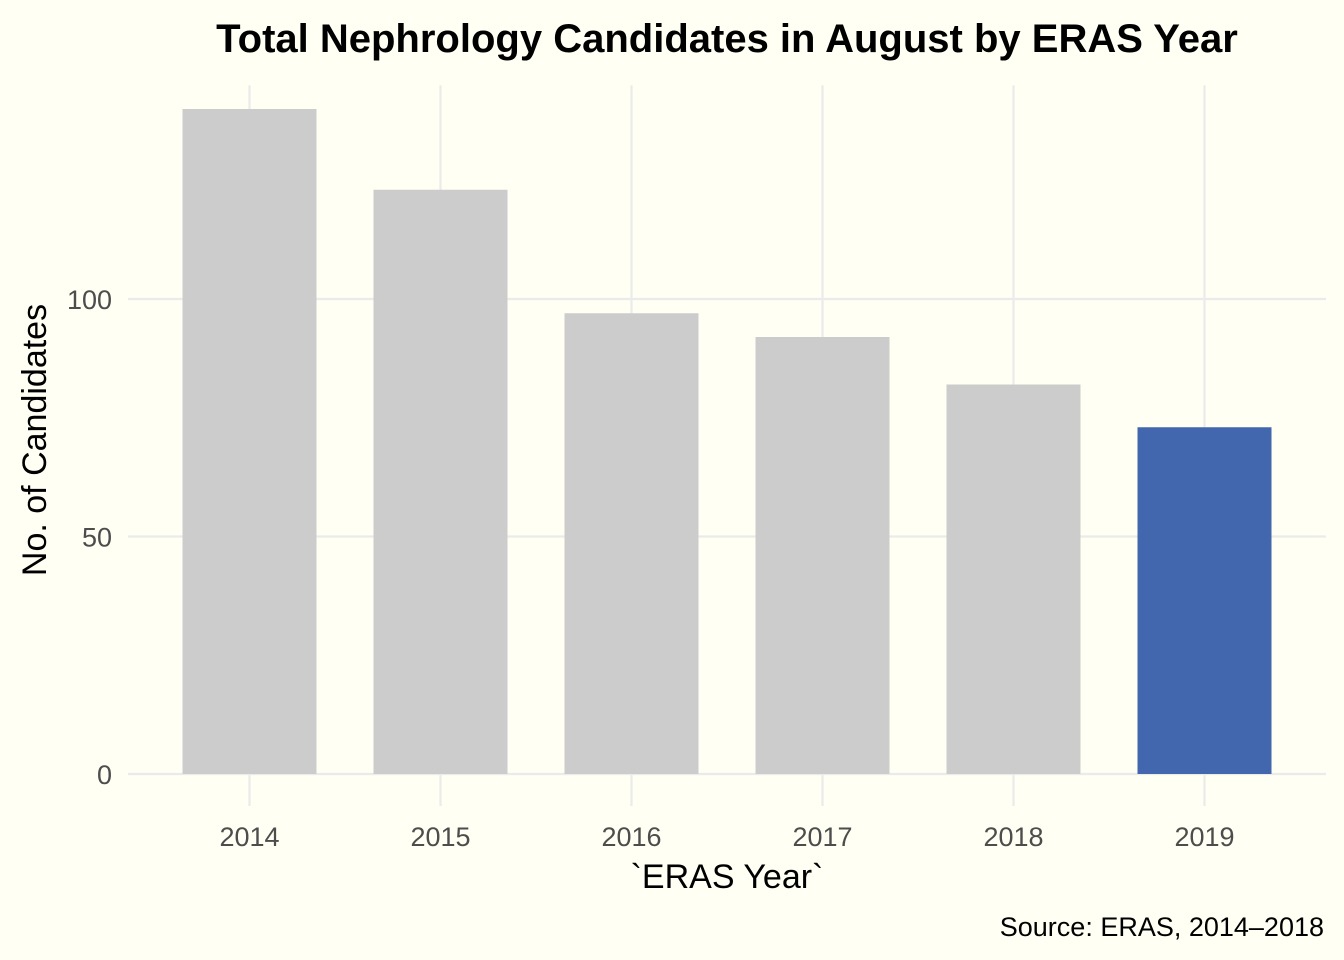 The image size is (1344, 960). Describe the element at coordinates (440, 837) in the screenshot. I see `x-tick-label: 2015` at that location.